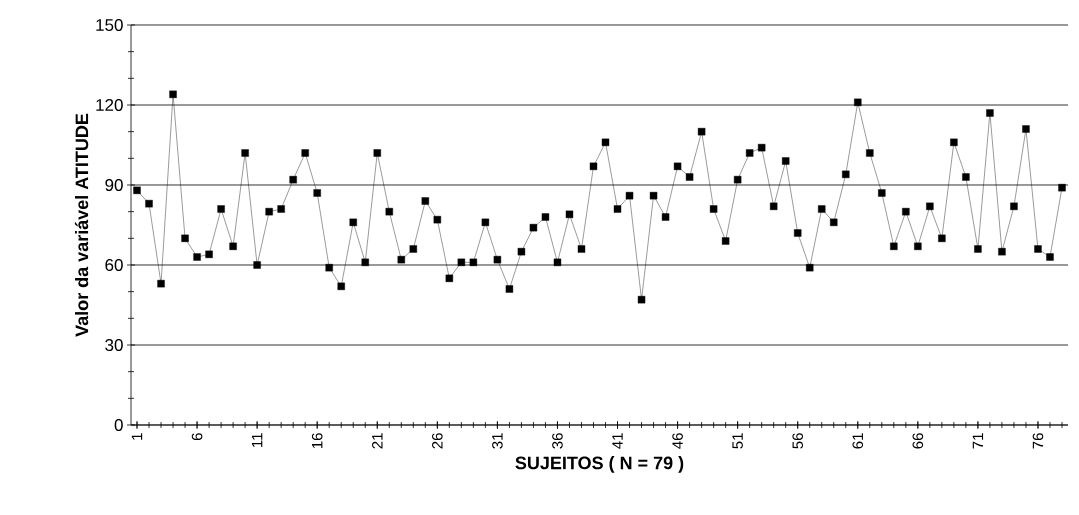 This screenshot has height=515, width=1079. I want to click on x-tick-label: 1, so click(137, 436).